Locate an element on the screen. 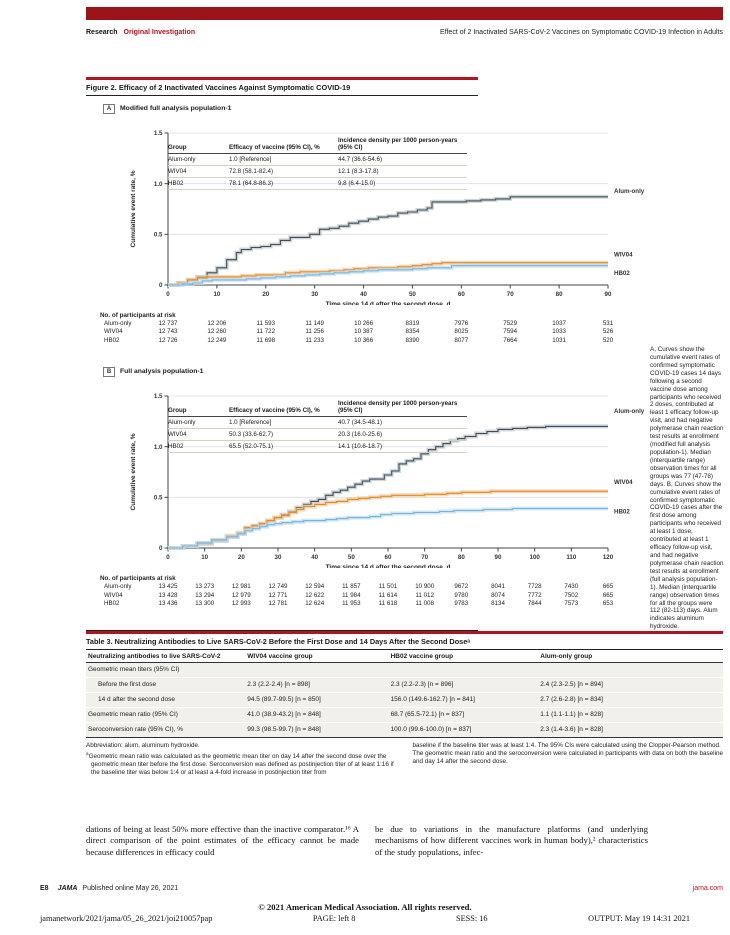 This screenshot has width=730, height=935. y-tick-label: 0.5 is located at coordinates (158, 235).